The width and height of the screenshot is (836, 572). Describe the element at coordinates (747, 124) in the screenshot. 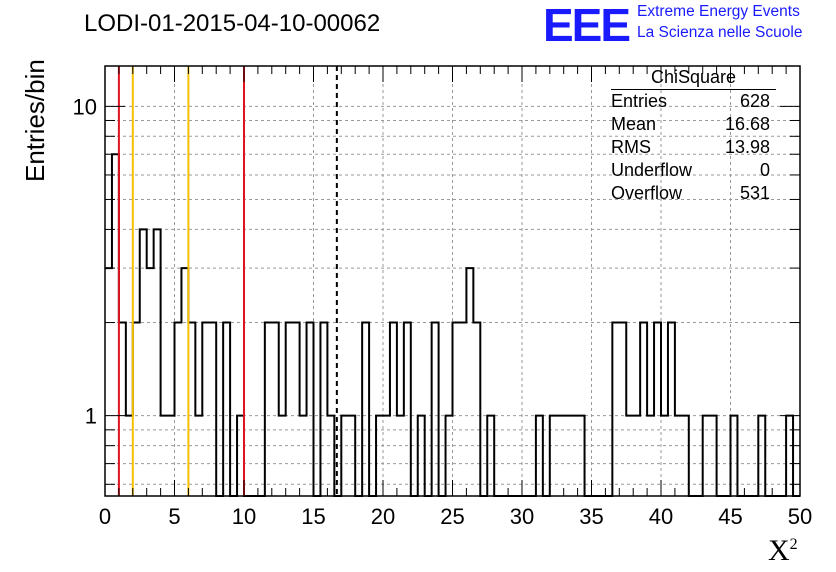

I see `stats-value: 16.68` at that location.